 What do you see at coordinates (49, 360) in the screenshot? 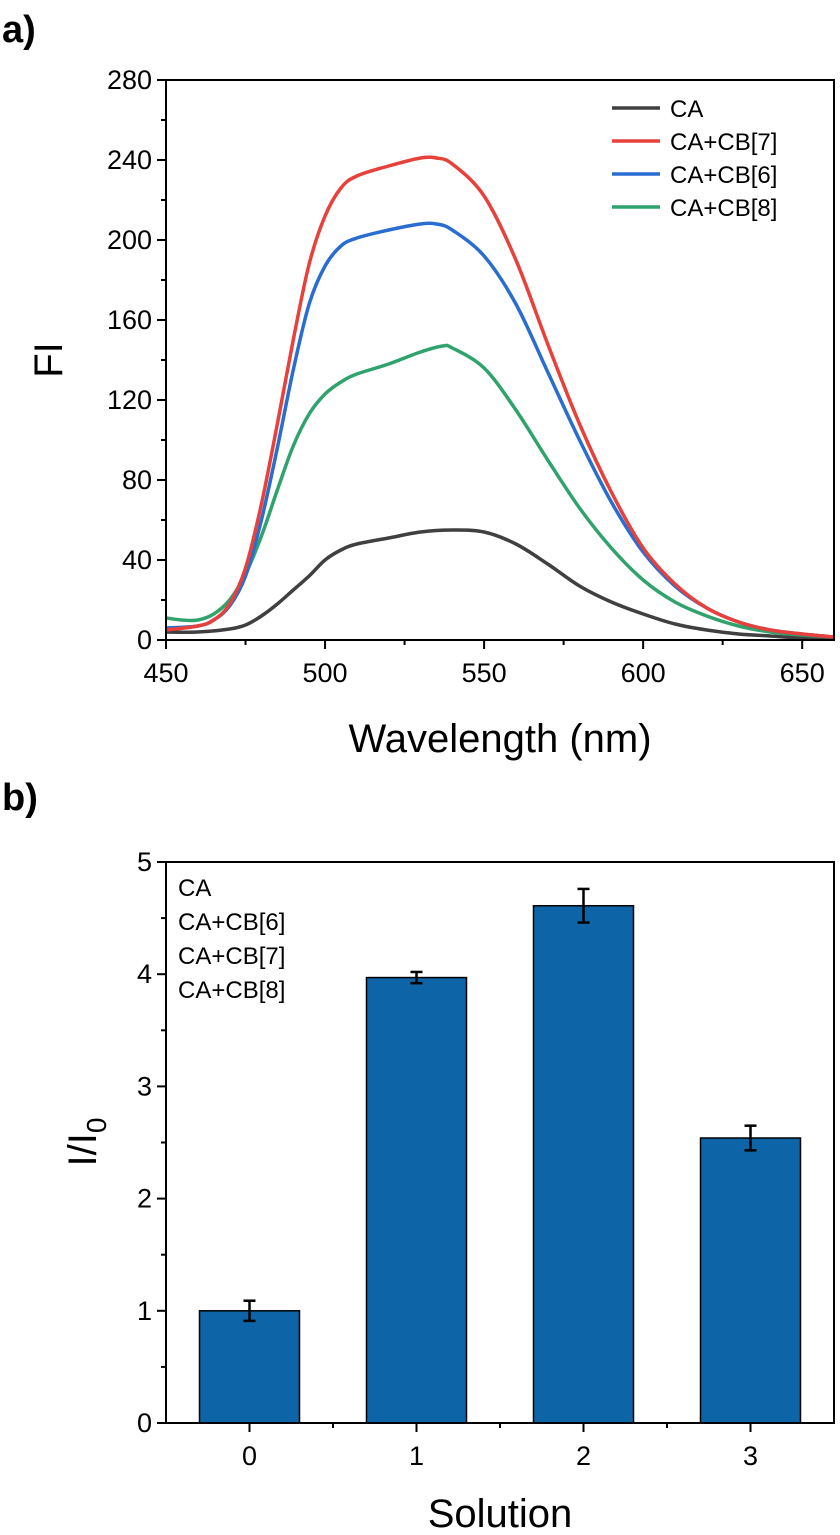
I see `panel-a-y-axis-title: FI` at bounding box center [49, 360].